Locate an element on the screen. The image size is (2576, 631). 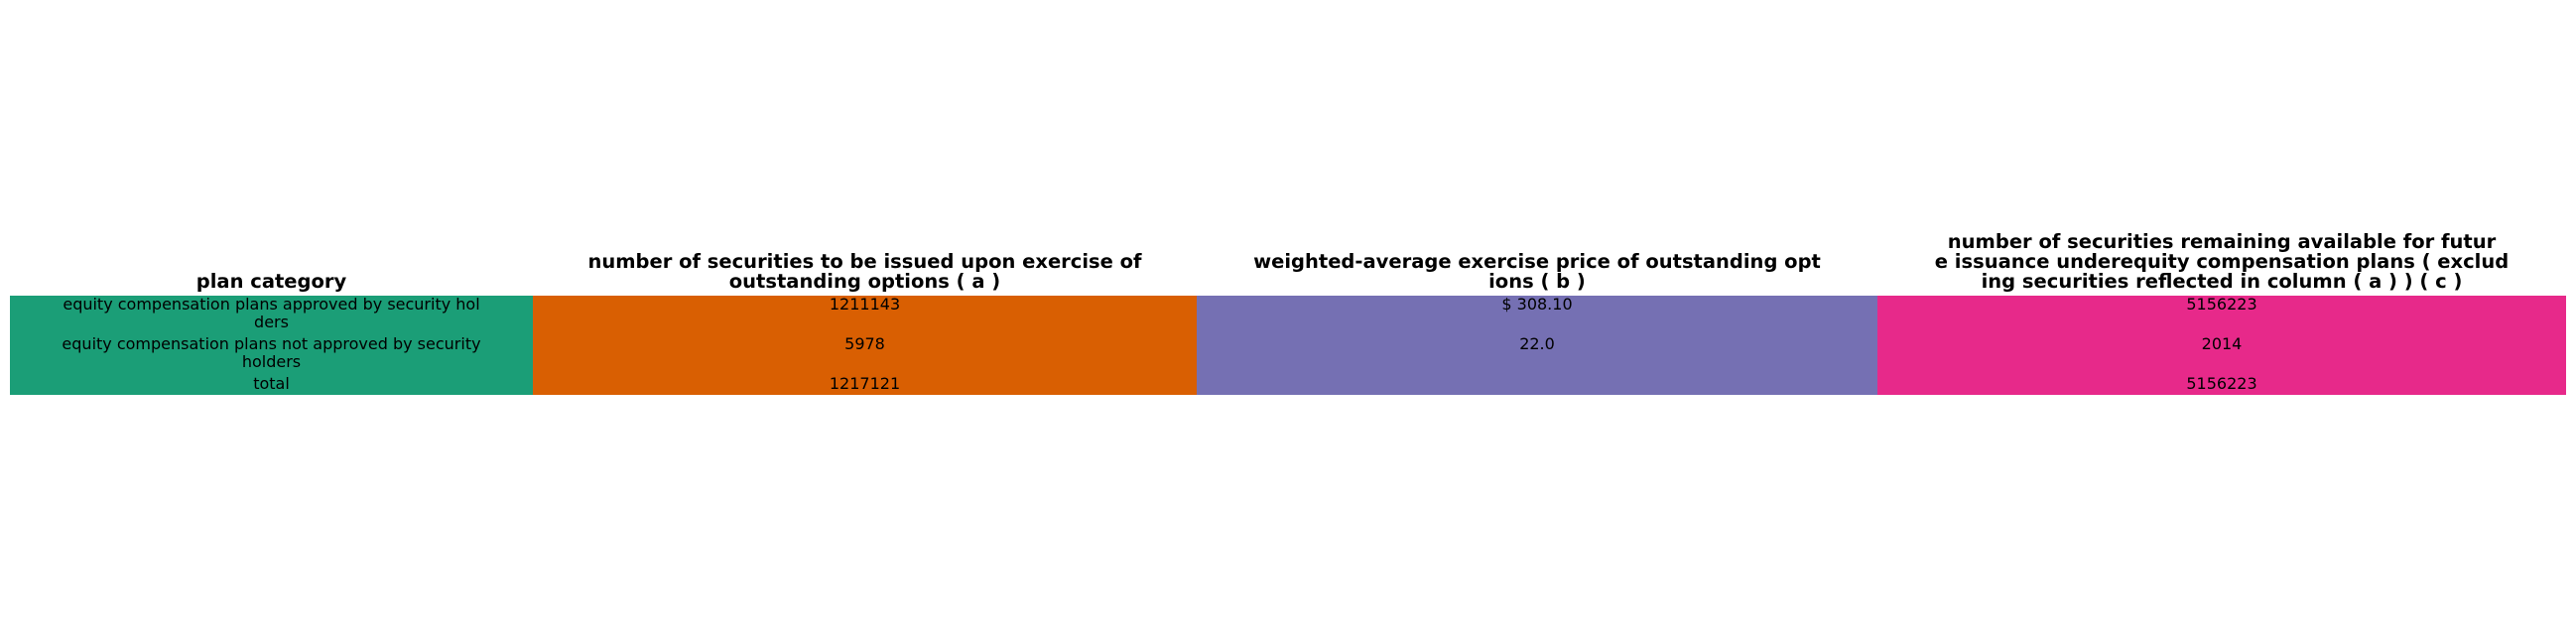
header-plan-category-label: plan category is located at coordinates (271, 281).